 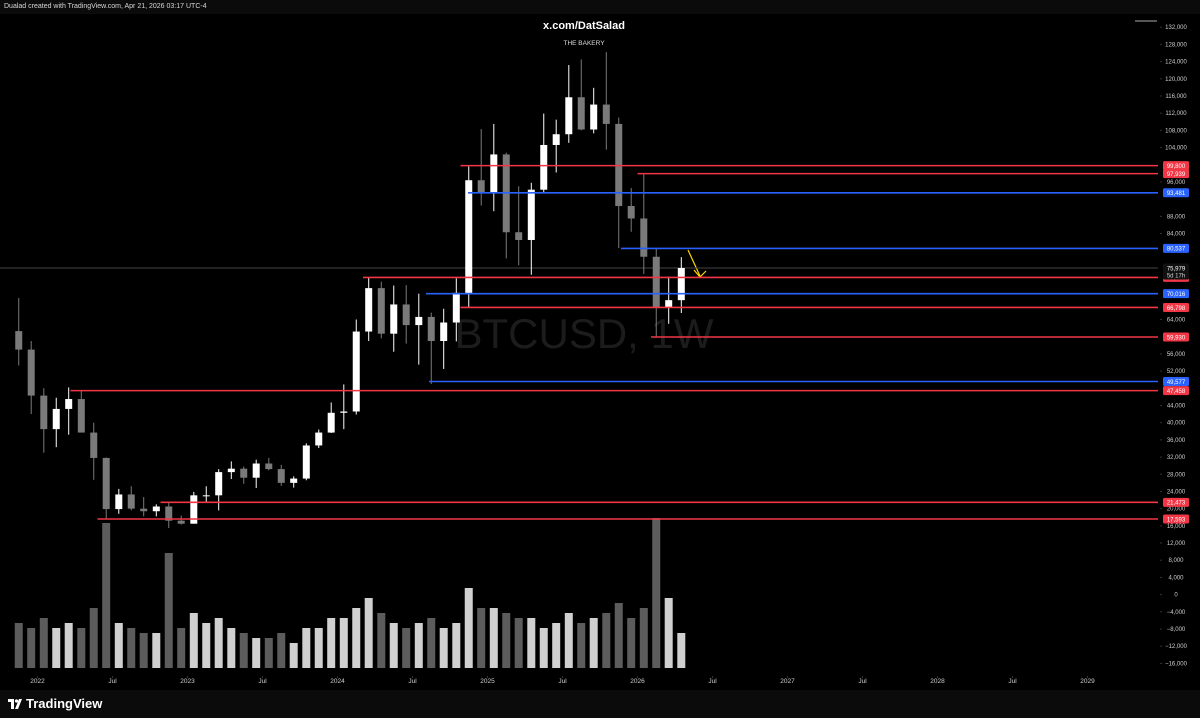 What do you see at coordinates (1176, 269) in the screenshot?
I see `current-price-label: 75,979` at bounding box center [1176, 269].